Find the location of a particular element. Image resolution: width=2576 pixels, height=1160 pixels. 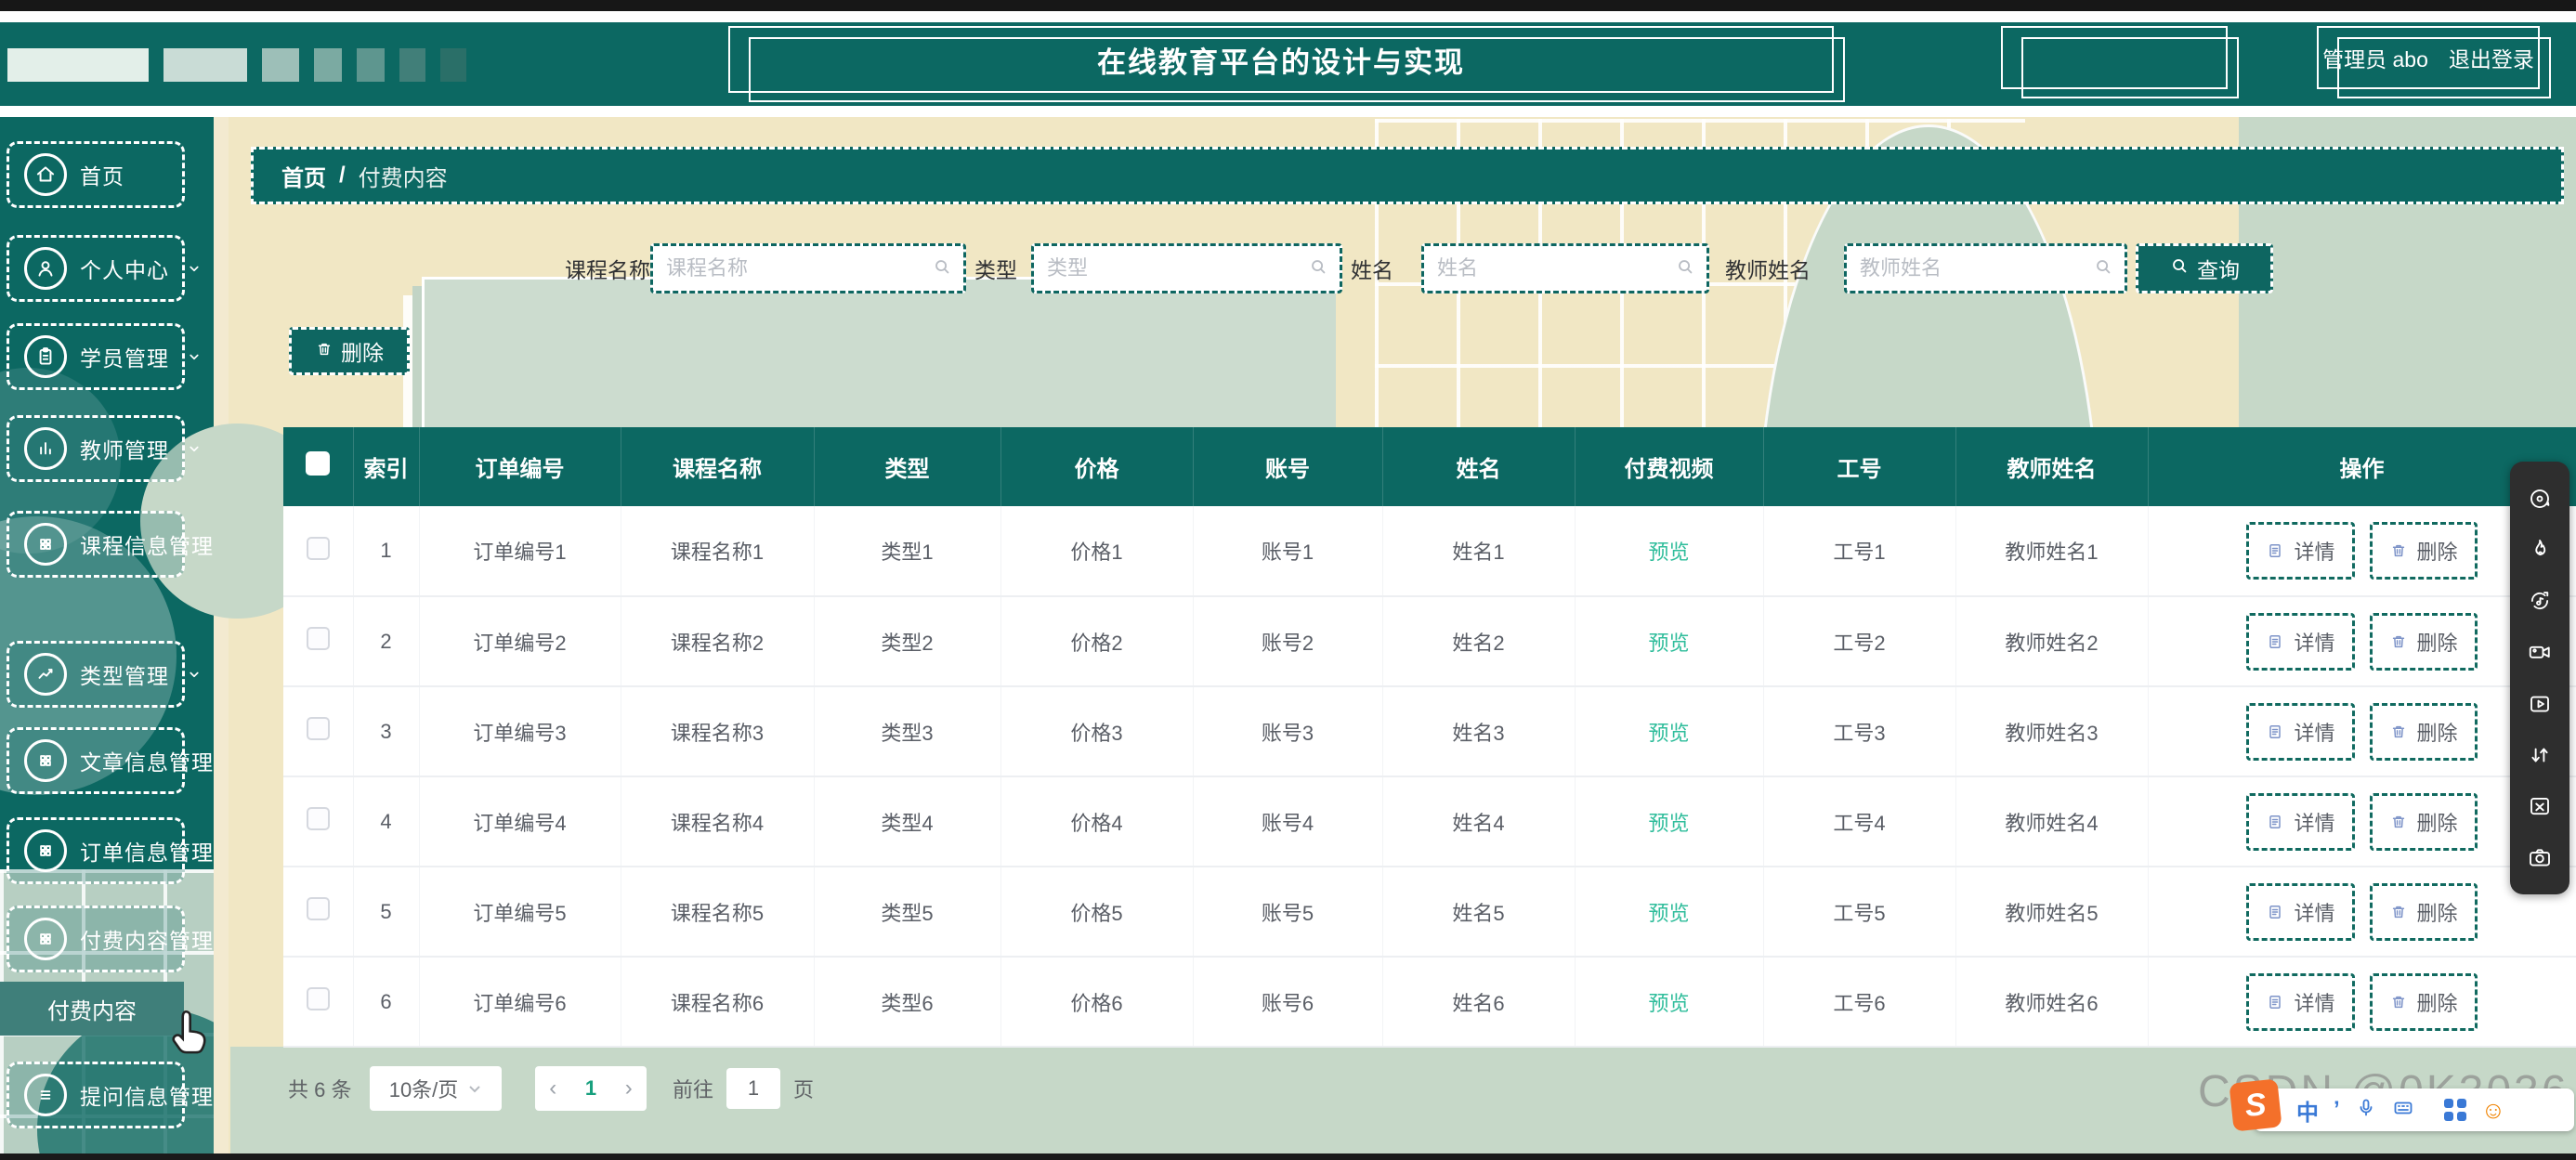

select-all-checkbox is located at coordinates (318, 463).